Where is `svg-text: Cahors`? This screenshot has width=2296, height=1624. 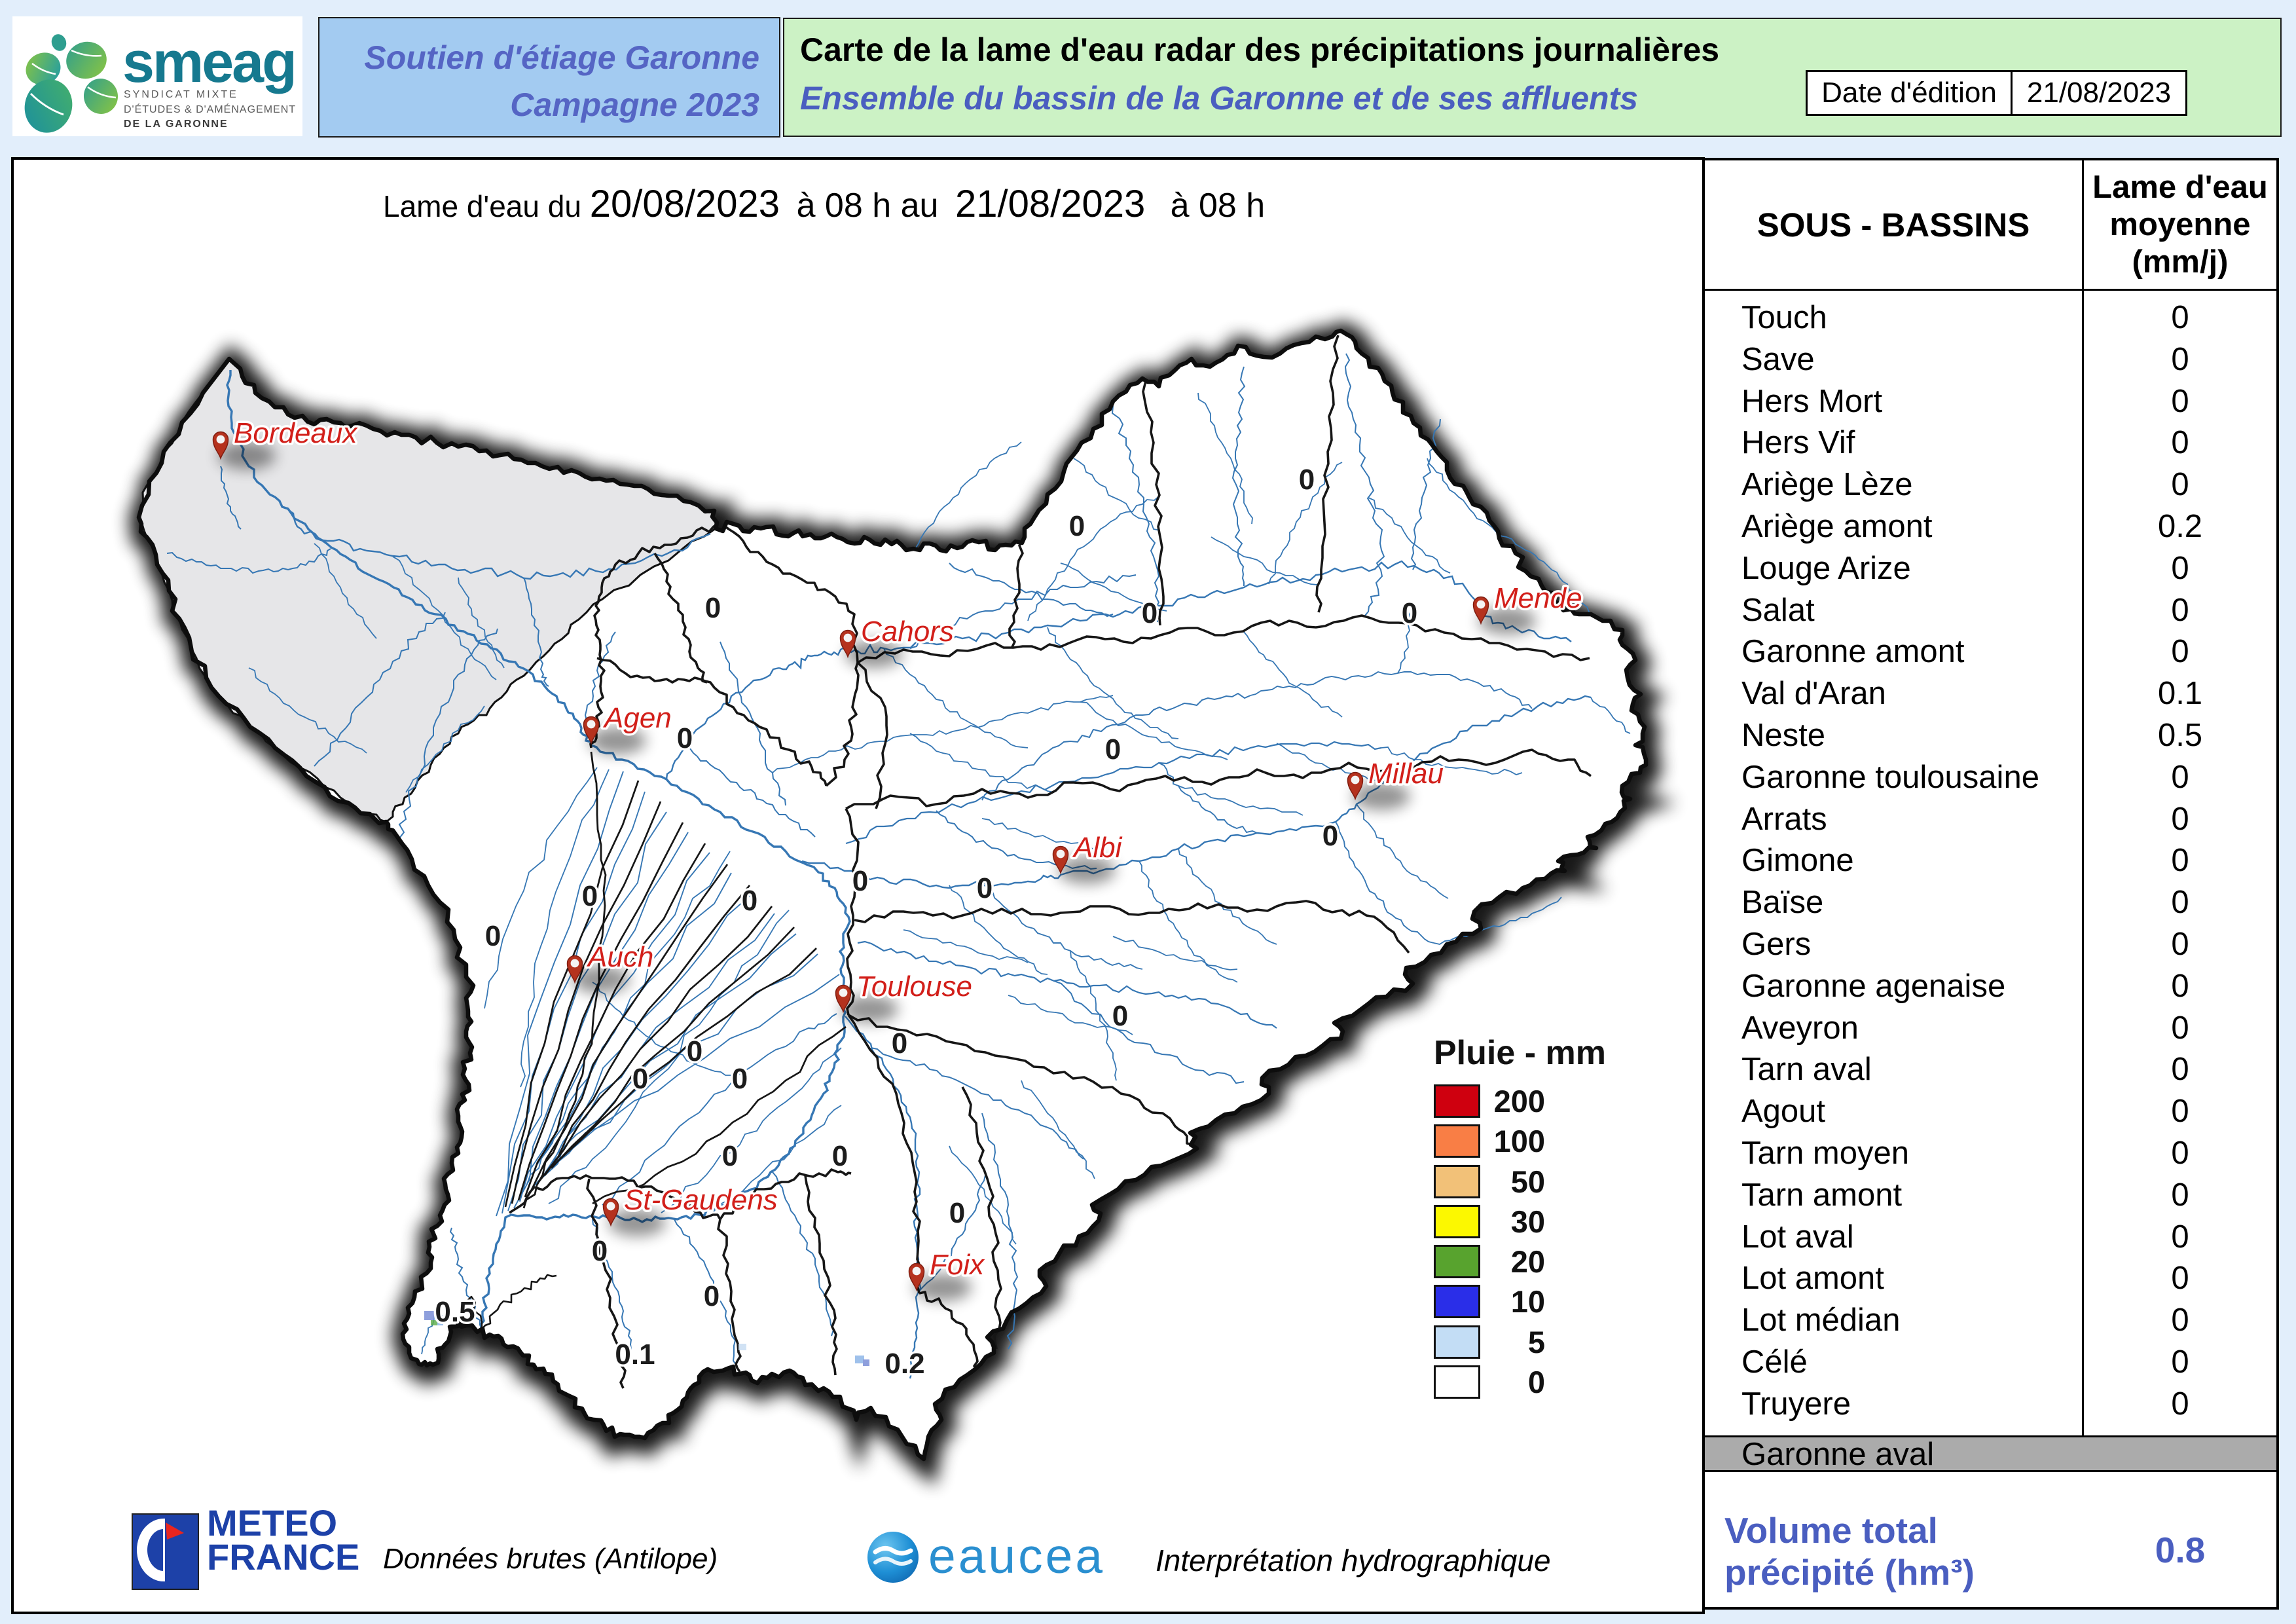
svg-text: Cahors is located at coordinates (907, 632).